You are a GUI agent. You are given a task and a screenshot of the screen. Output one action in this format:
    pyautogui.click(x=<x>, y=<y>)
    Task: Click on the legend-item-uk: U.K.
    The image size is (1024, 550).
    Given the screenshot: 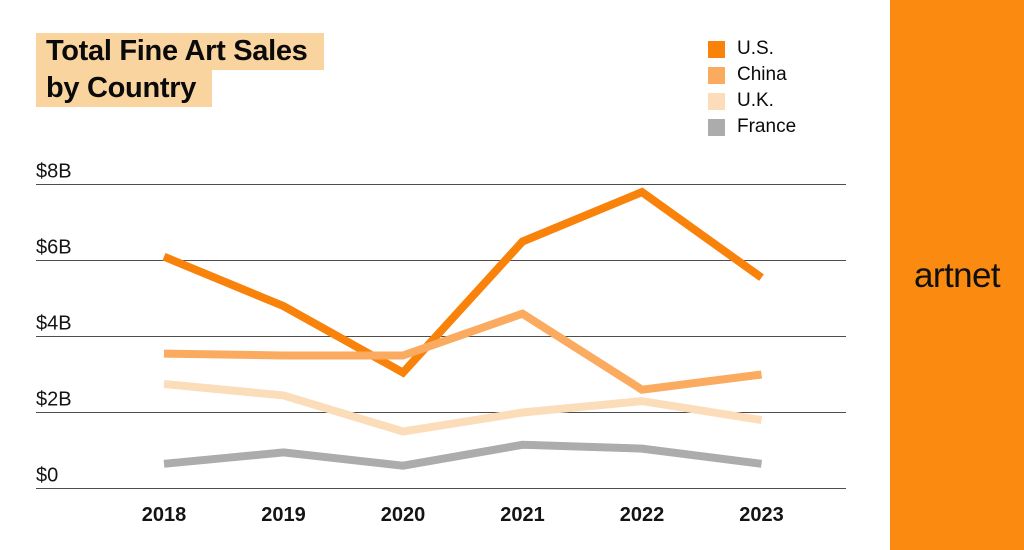 What is the action you would take?
    pyautogui.click(x=752, y=101)
    